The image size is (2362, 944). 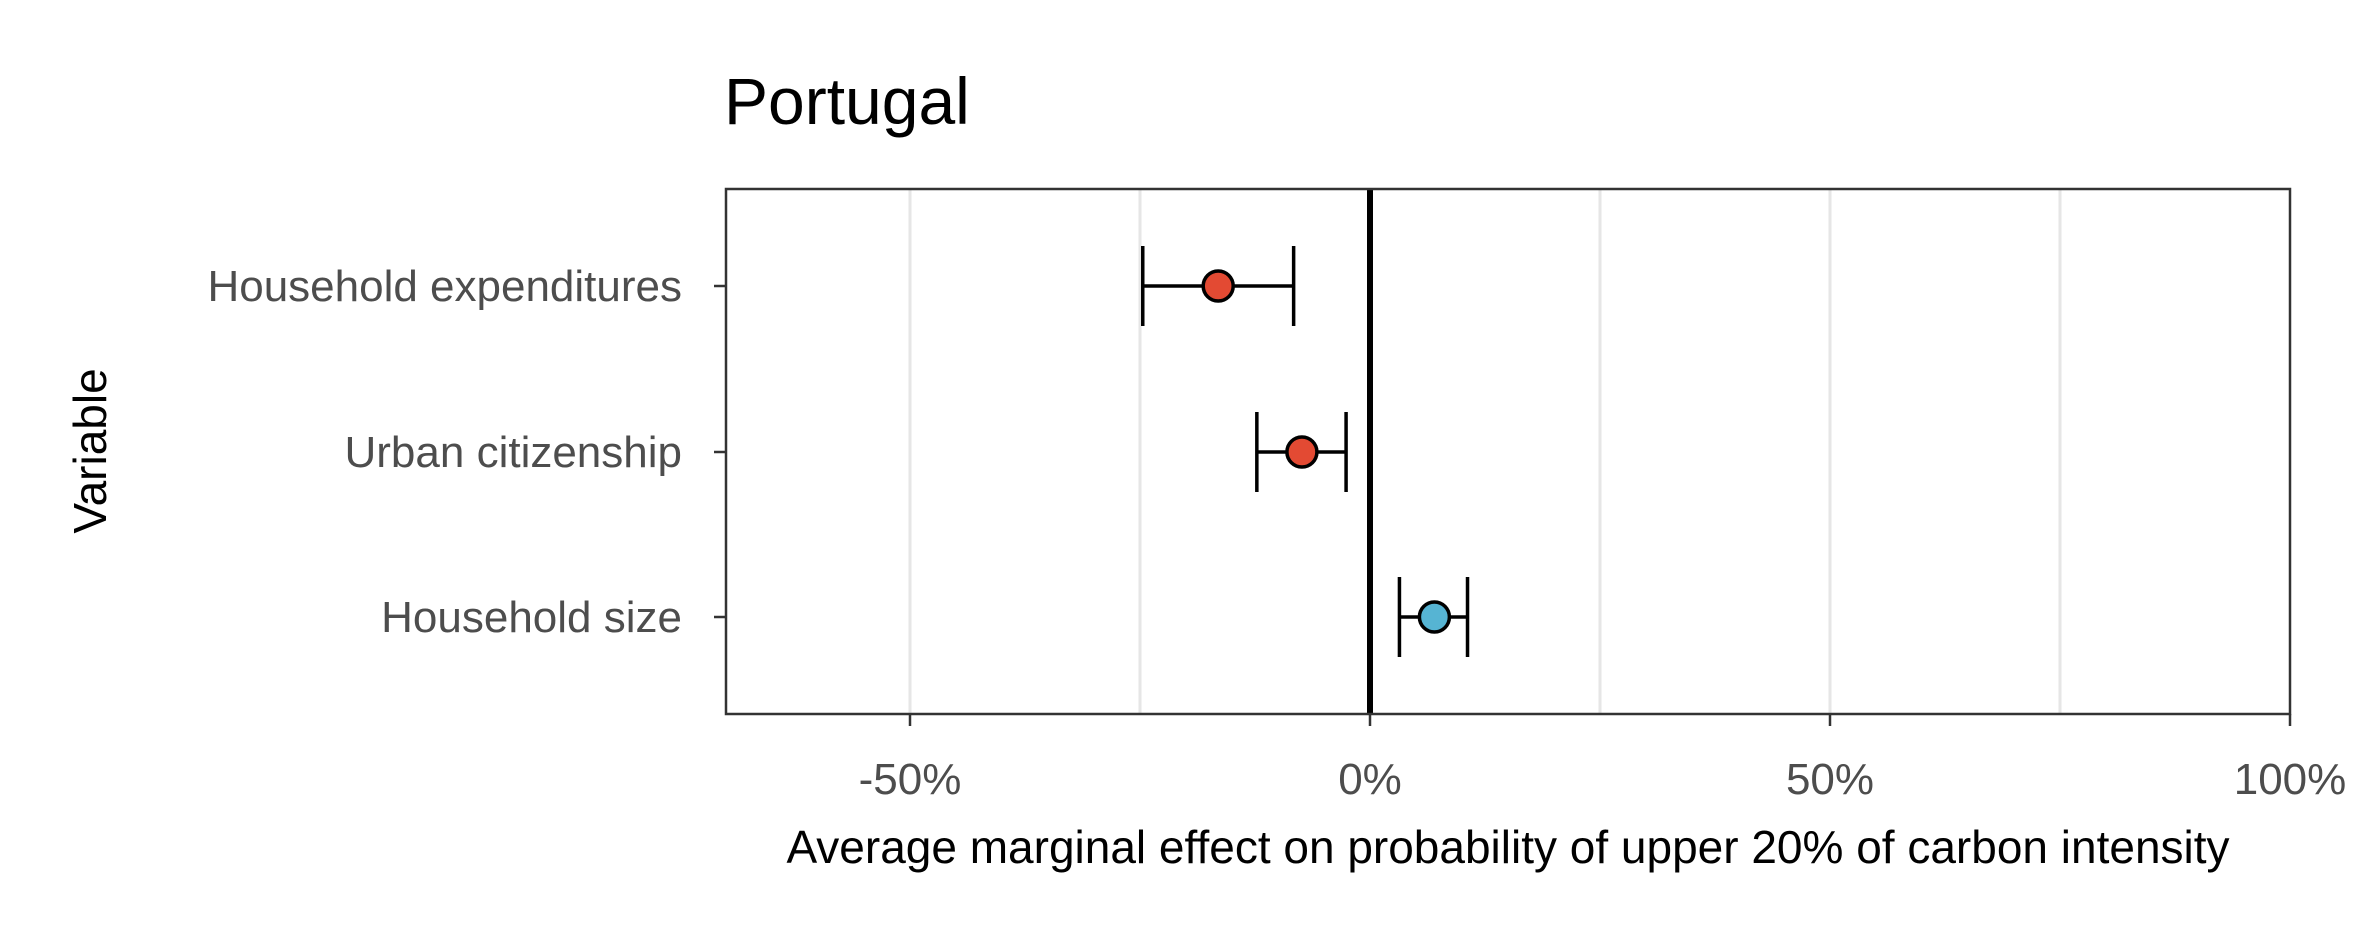 What do you see at coordinates (444, 286) in the screenshot?
I see `y-tick-label: Household expenditures` at bounding box center [444, 286].